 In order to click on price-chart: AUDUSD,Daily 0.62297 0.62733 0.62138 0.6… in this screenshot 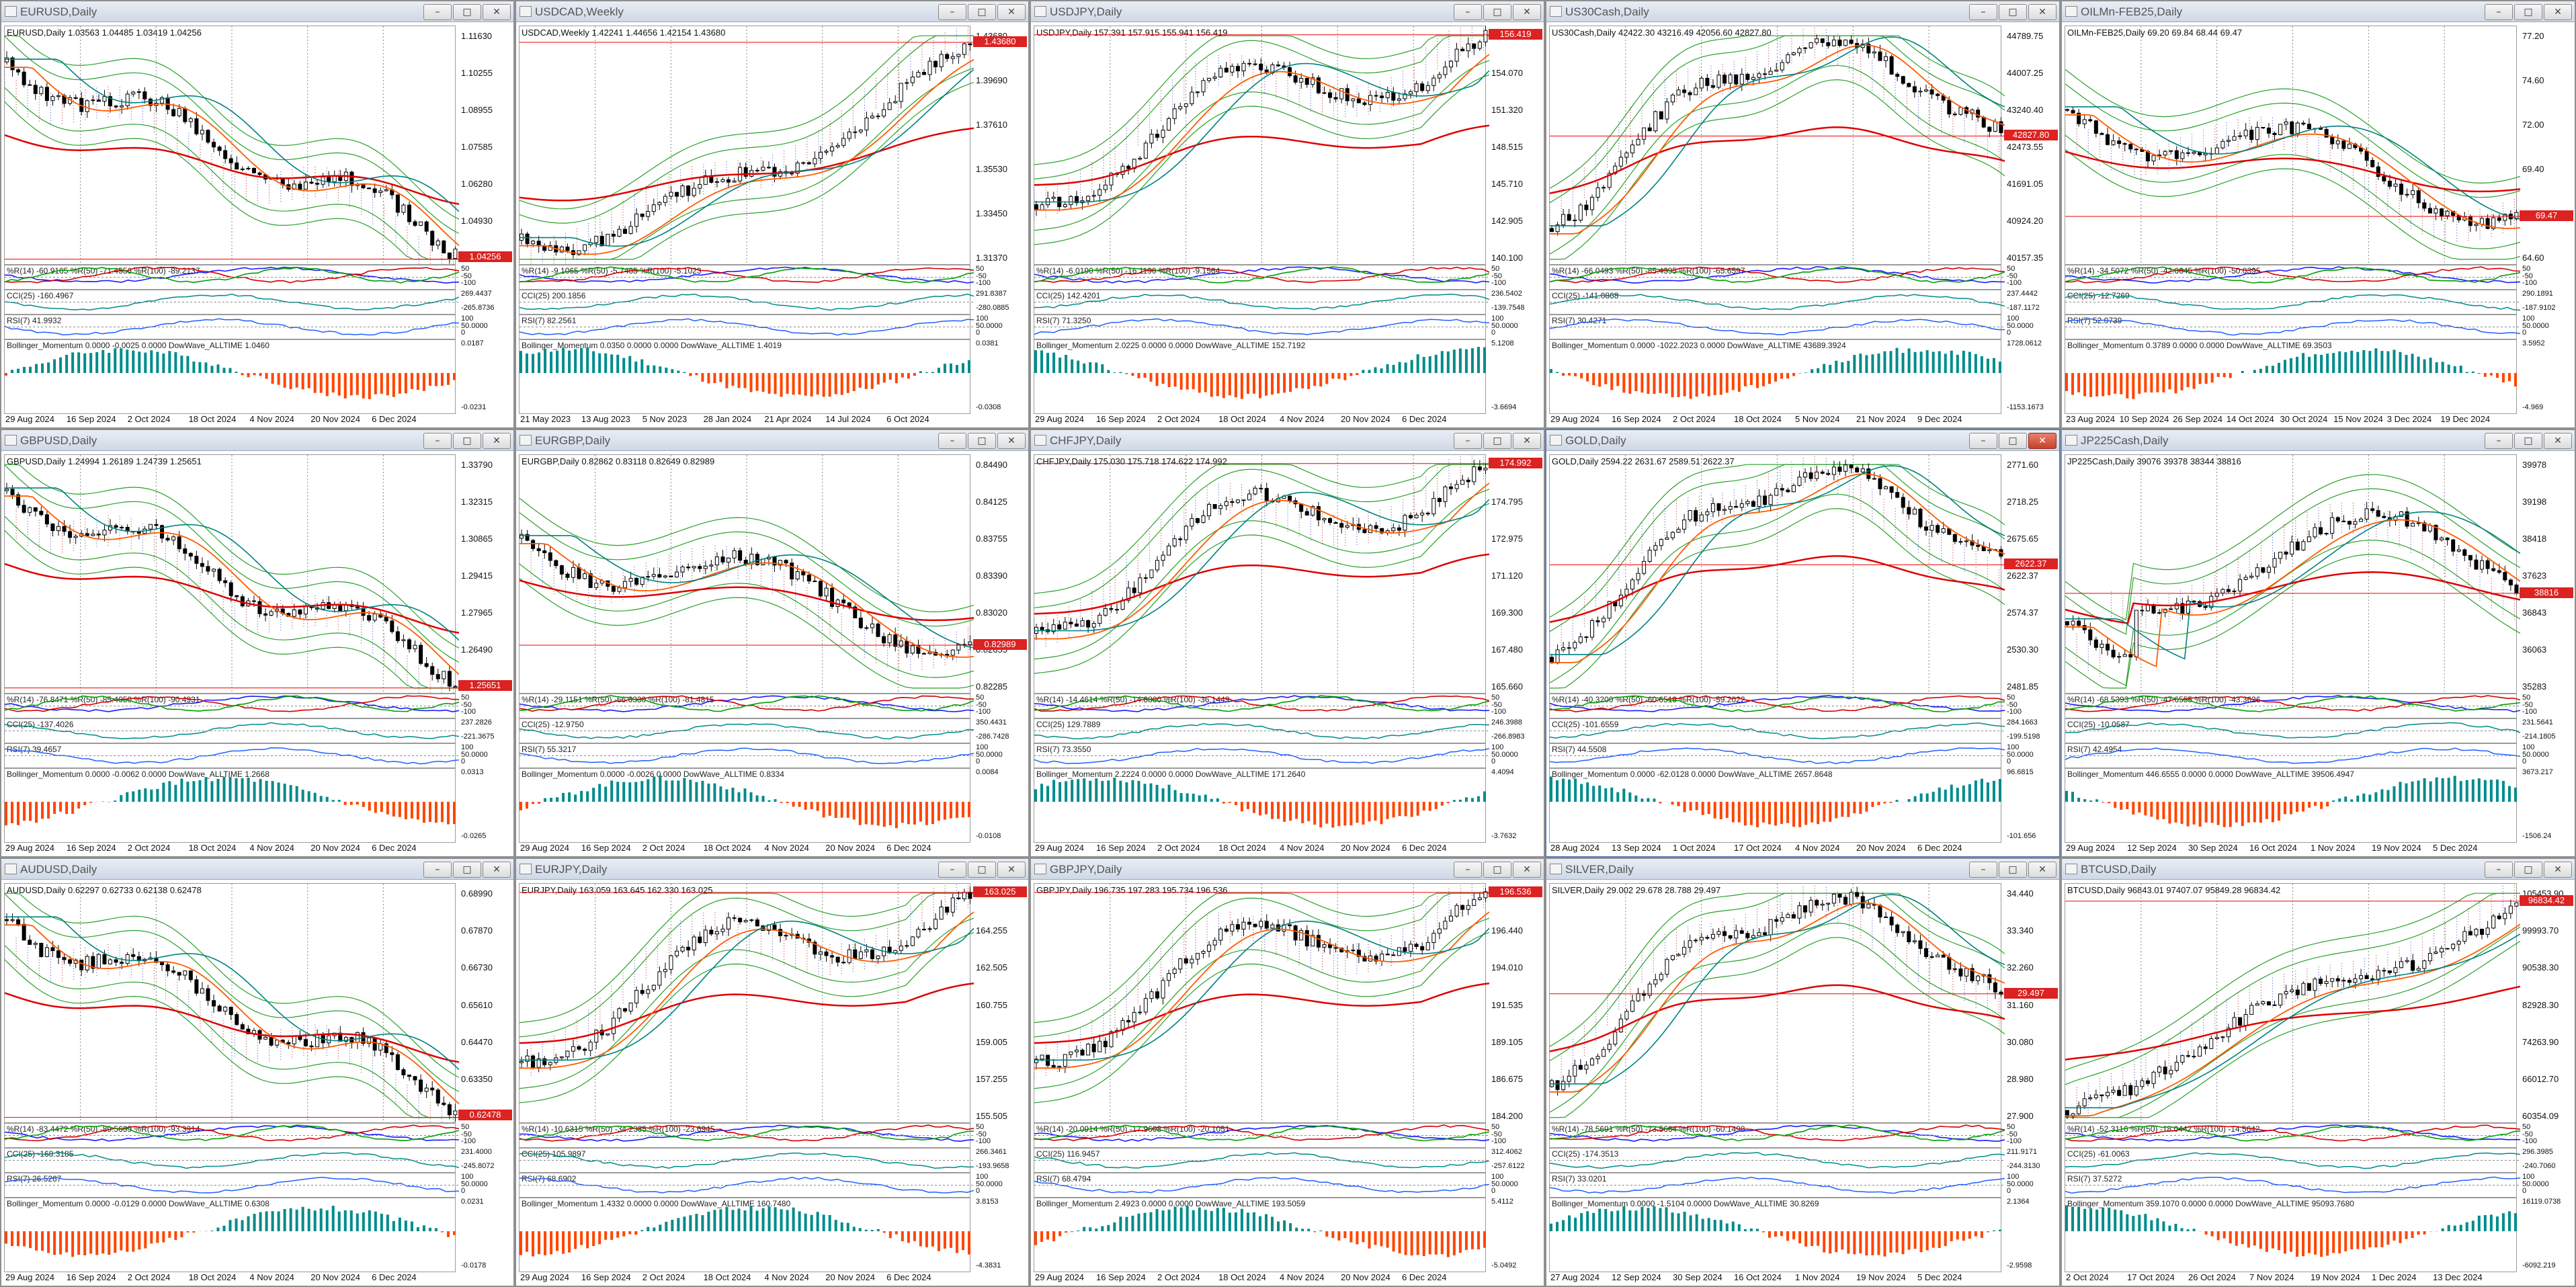, I will do `click(231, 1003)`.